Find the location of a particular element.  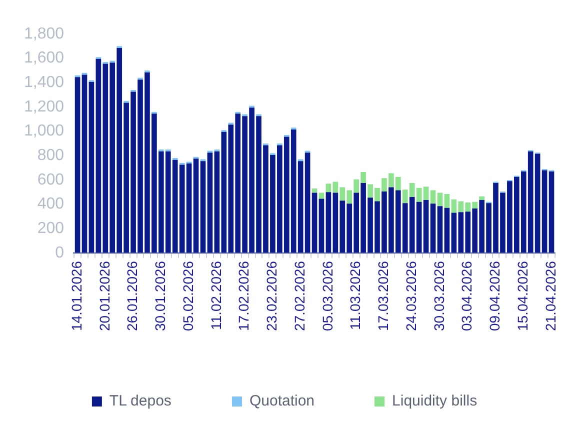

y-tick-label: 0 is located at coordinates (59, 253).